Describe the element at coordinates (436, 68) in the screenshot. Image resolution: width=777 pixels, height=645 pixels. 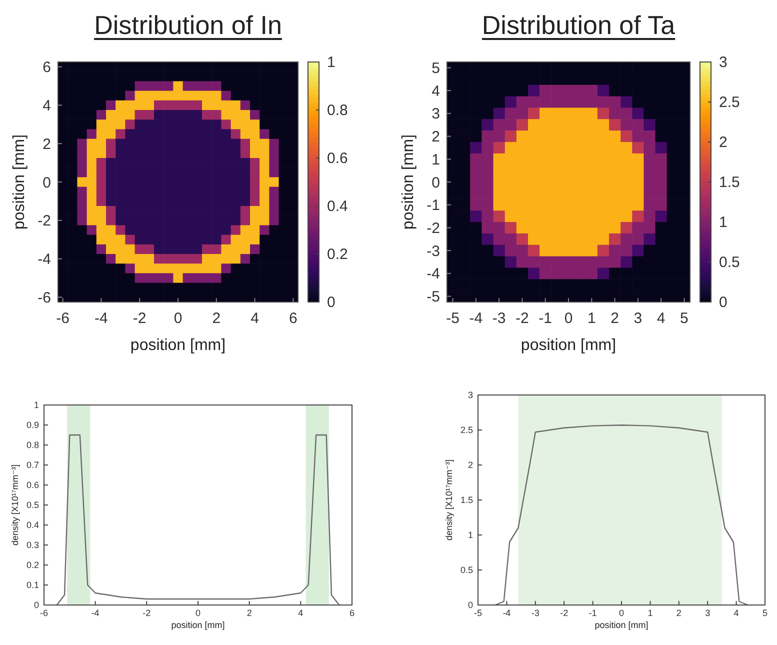
I see `y-tick-label: 5` at that location.